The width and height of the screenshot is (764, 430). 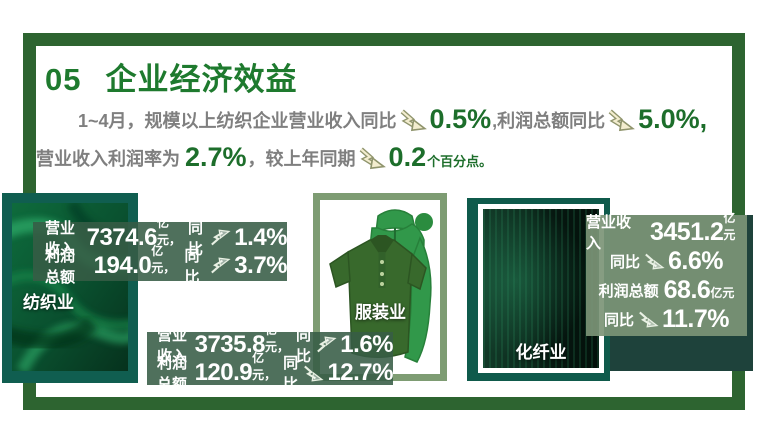 I want to click on metric-value: 120.9, so click(x=223, y=372).